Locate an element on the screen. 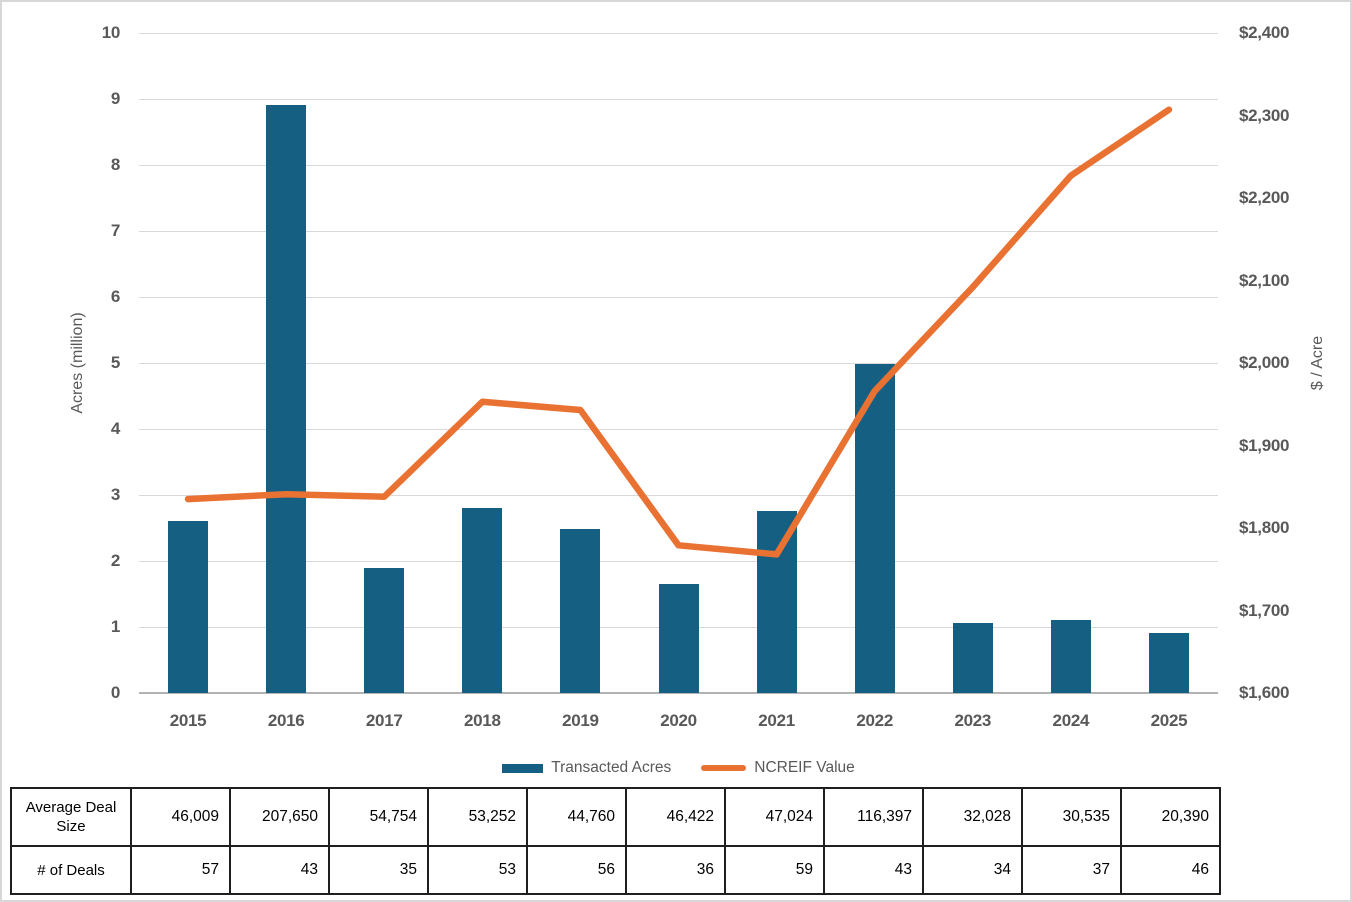 This screenshot has width=1352, height=902. table-cell-2018: 53 is located at coordinates (477, 870).